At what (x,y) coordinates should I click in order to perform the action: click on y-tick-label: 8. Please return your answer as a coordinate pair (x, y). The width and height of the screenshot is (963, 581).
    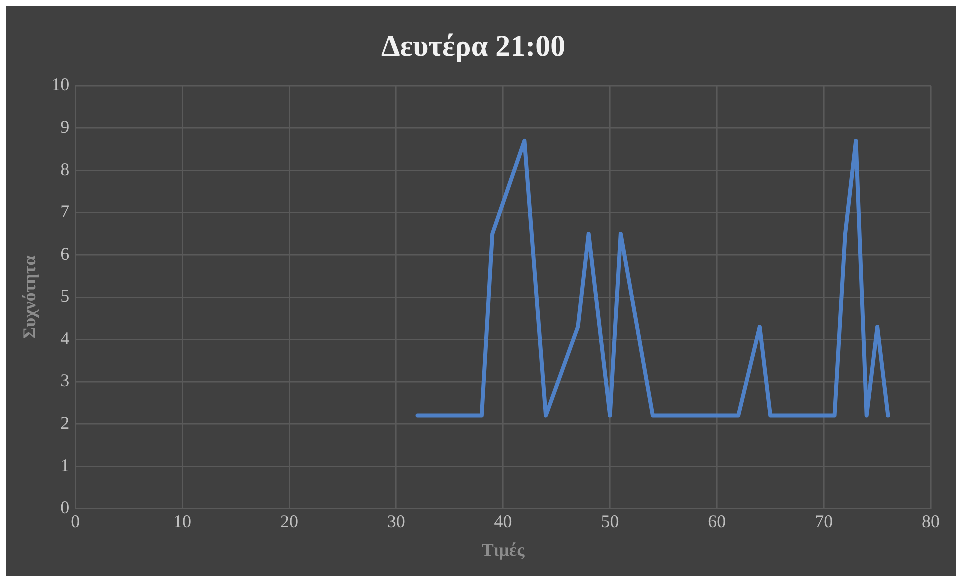
    Looking at the image, I should click on (65, 169).